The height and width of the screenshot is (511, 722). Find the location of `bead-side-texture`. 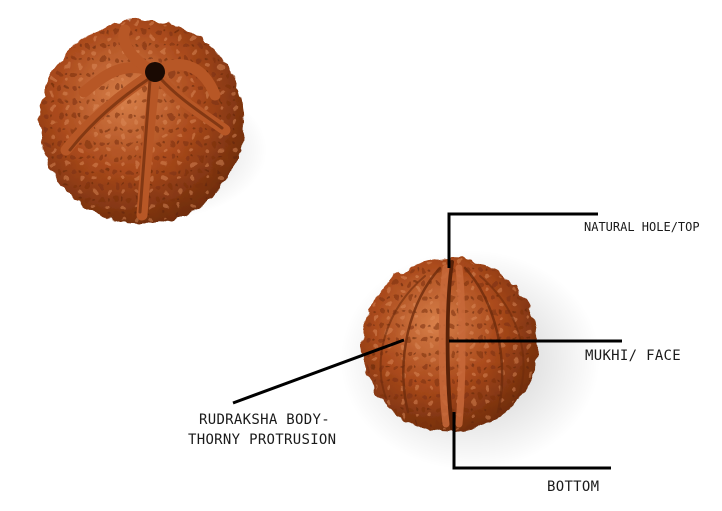

bead-side-texture is located at coordinates (450, 345).